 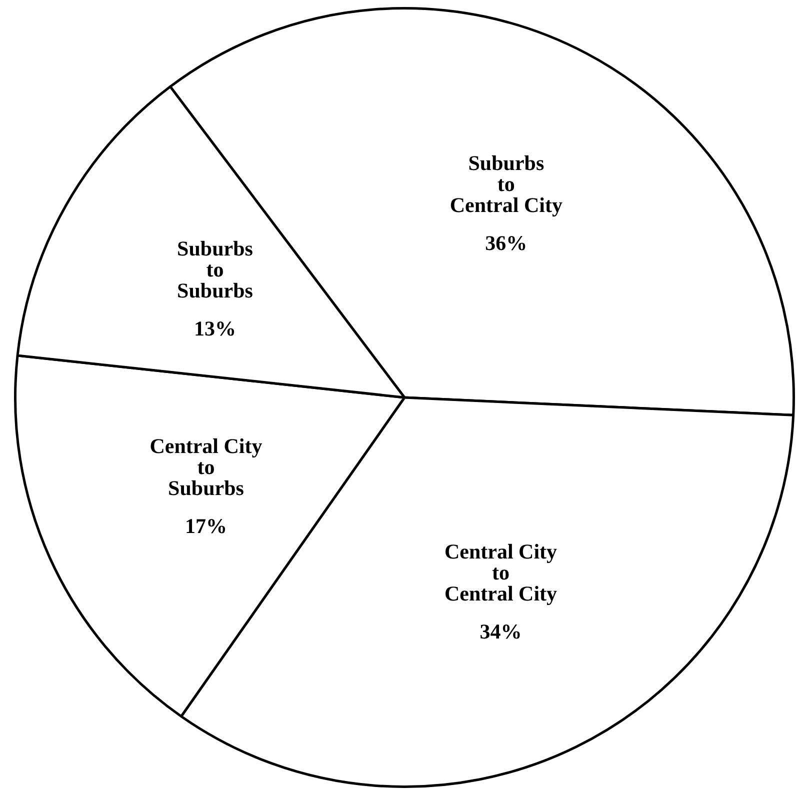 I want to click on slice-label: Central City to Suburbs, so click(x=206, y=467).